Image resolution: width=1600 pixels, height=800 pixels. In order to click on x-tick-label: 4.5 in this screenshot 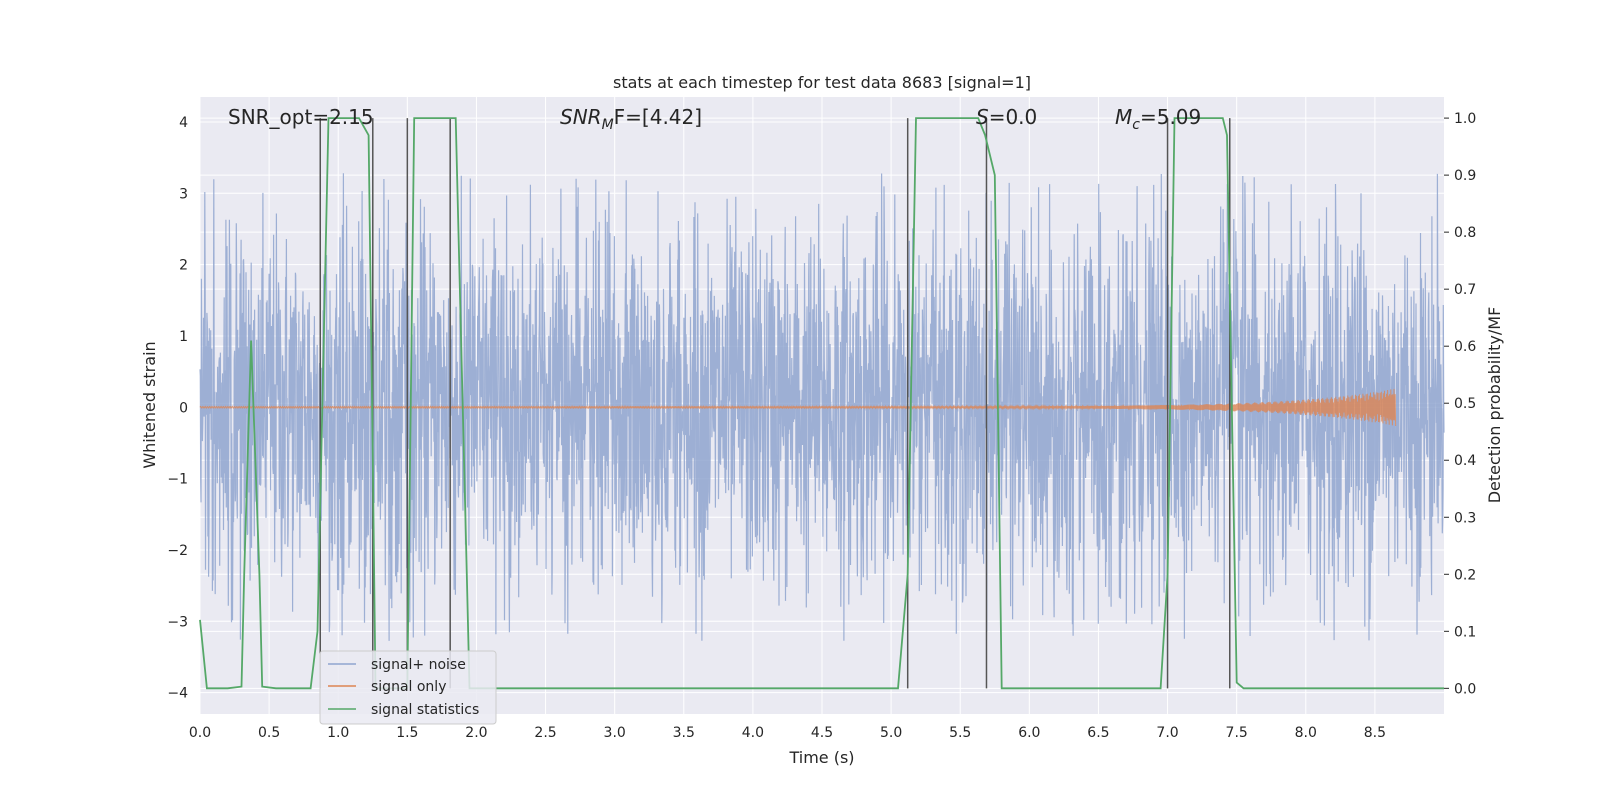, I will do `click(822, 733)`.